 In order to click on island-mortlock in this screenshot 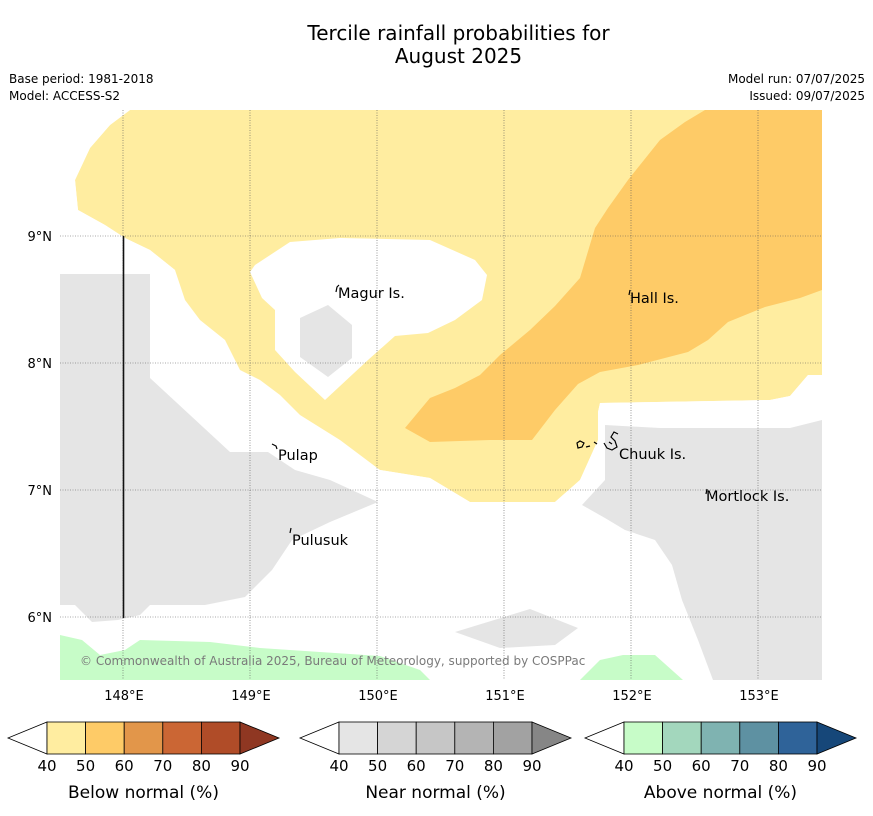, I will do `click(706, 491)`.